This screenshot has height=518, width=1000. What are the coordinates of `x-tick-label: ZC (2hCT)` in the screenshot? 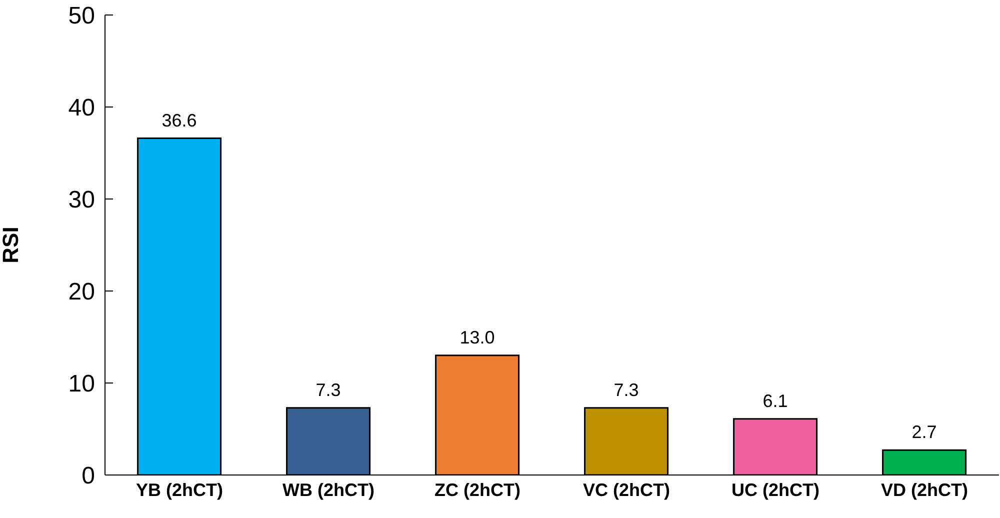 It's located at (477, 490).